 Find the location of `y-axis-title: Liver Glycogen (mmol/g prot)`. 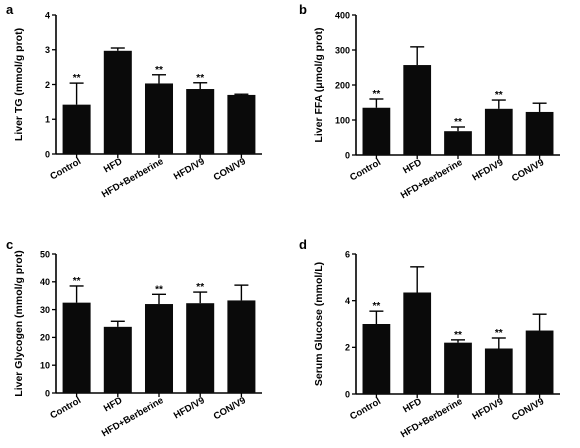

y-axis-title: Liver Glycogen (mmol/g prot) is located at coordinates (19, 323).